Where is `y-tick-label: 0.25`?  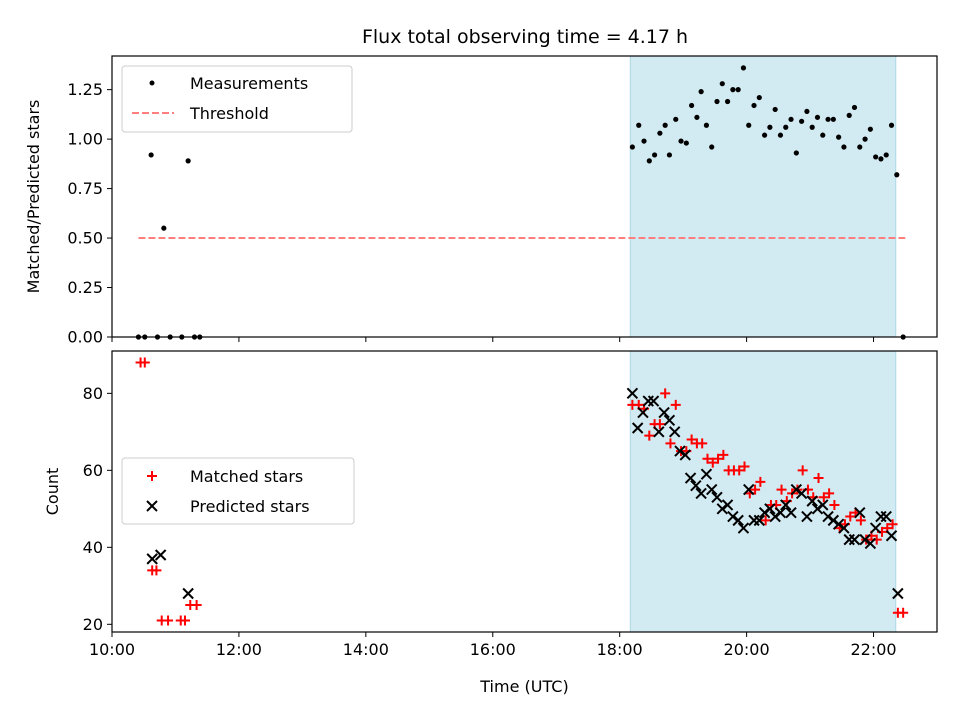
y-tick-label: 0.25 is located at coordinates (85, 287).